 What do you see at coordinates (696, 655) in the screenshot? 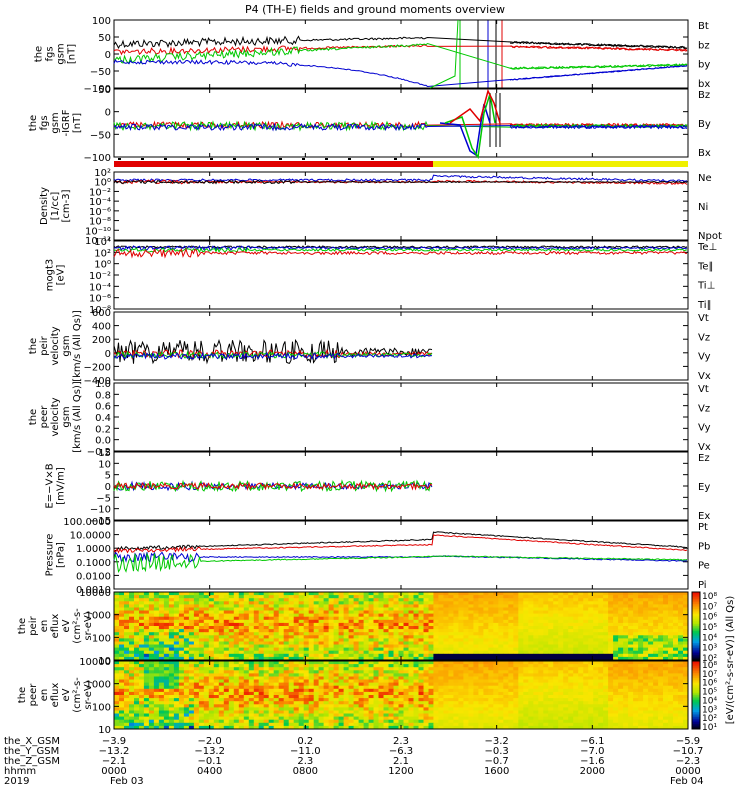
I see `colorbar-cell` at bounding box center [696, 655].